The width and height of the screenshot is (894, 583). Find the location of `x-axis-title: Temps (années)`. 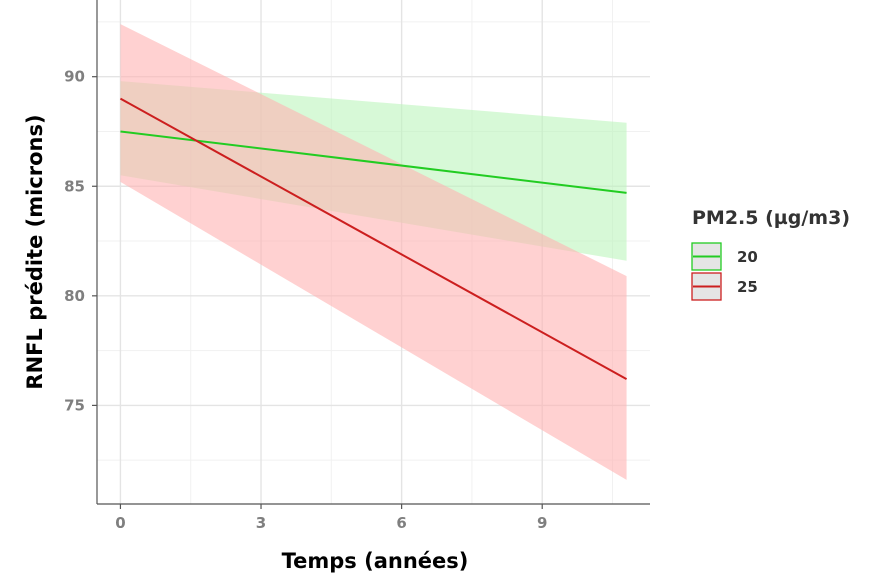

x-axis-title: Temps (années) is located at coordinates (375, 561).